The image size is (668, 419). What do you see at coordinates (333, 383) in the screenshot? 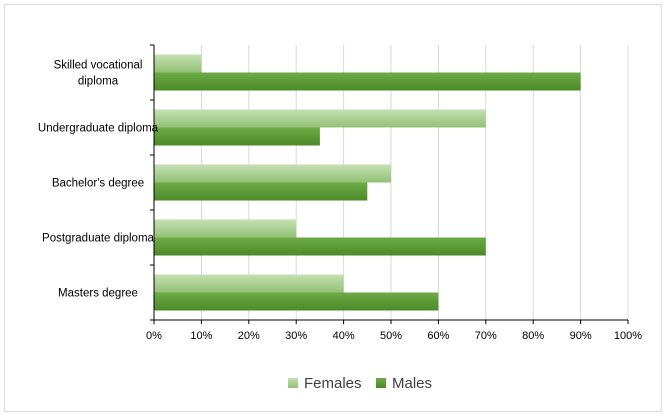
I see `legend-label-females: Females` at bounding box center [333, 383].